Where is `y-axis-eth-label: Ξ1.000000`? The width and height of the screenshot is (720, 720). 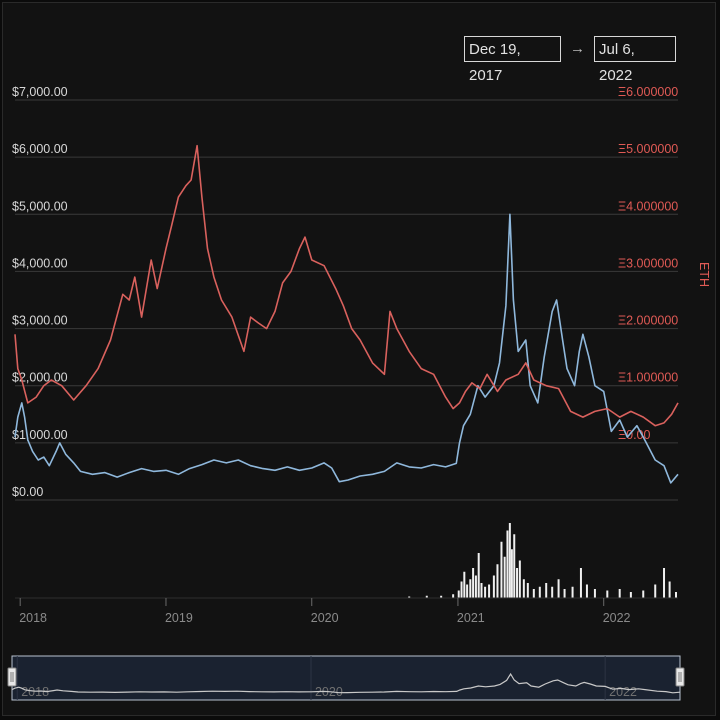
y-axis-eth-label: Ξ1.000000 is located at coordinates (648, 378).